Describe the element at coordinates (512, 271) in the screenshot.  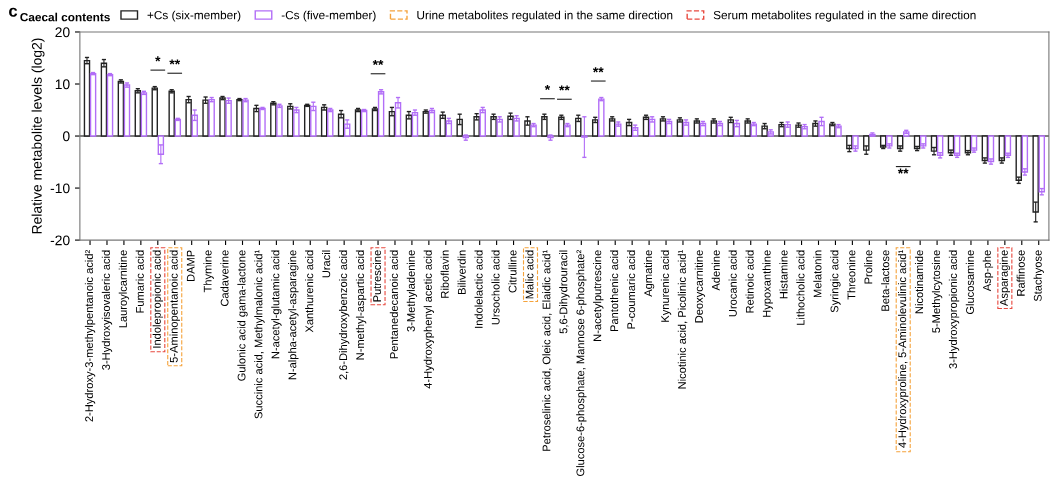
I see `x-tick-label: Citrulline` at that location.